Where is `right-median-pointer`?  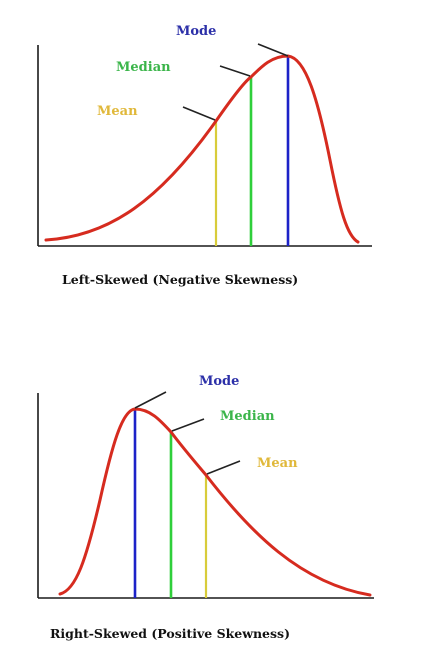 right-median-pointer is located at coordinates (188, 425).